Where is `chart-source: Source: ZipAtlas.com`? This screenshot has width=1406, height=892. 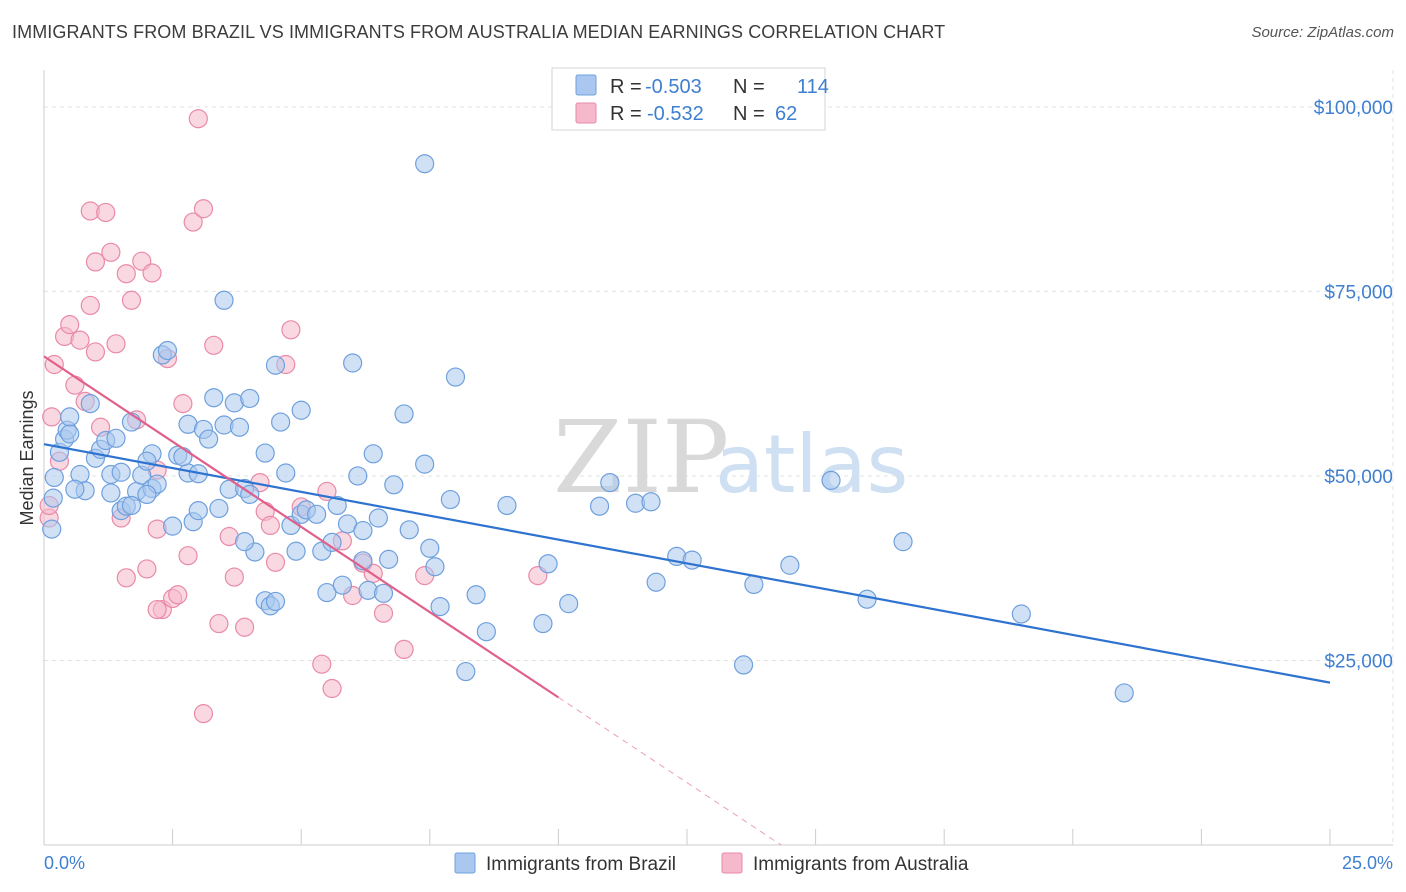 chart-source: Source: ZipAtlas.com is located at coordinates (1322, 32).